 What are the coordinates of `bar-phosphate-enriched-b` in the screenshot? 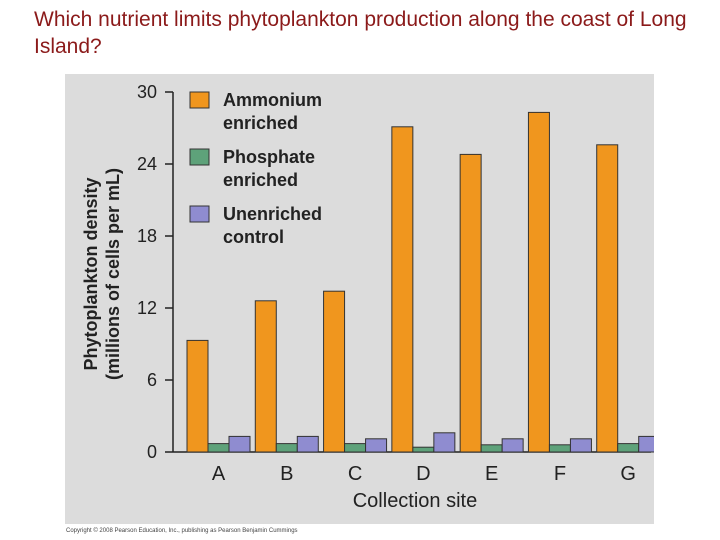 It's located at (286, 448).